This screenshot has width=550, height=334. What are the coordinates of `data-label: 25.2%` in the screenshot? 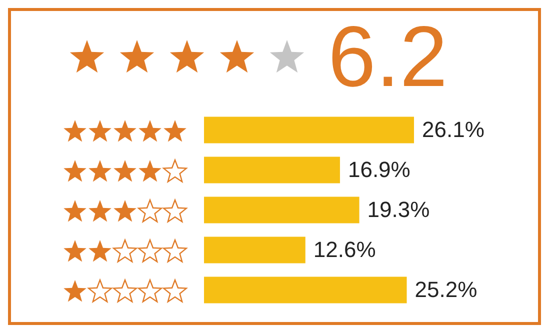 It's located at (446, 289).